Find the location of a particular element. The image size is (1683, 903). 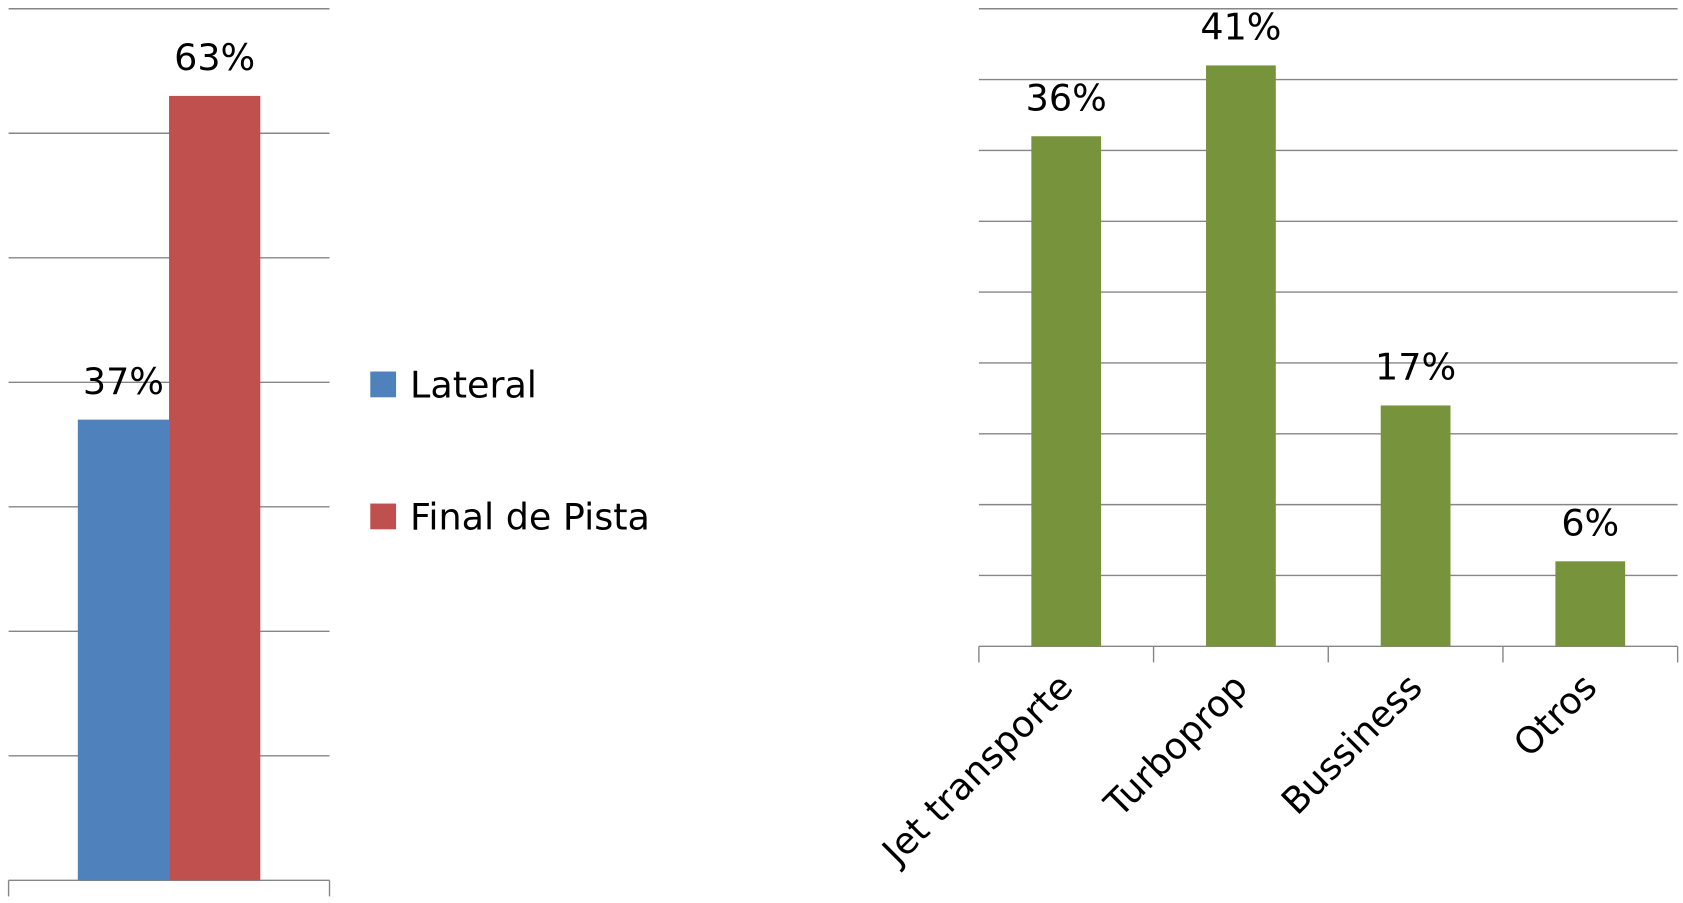

legend-label: Lateral is located at coordinates (473, 384).